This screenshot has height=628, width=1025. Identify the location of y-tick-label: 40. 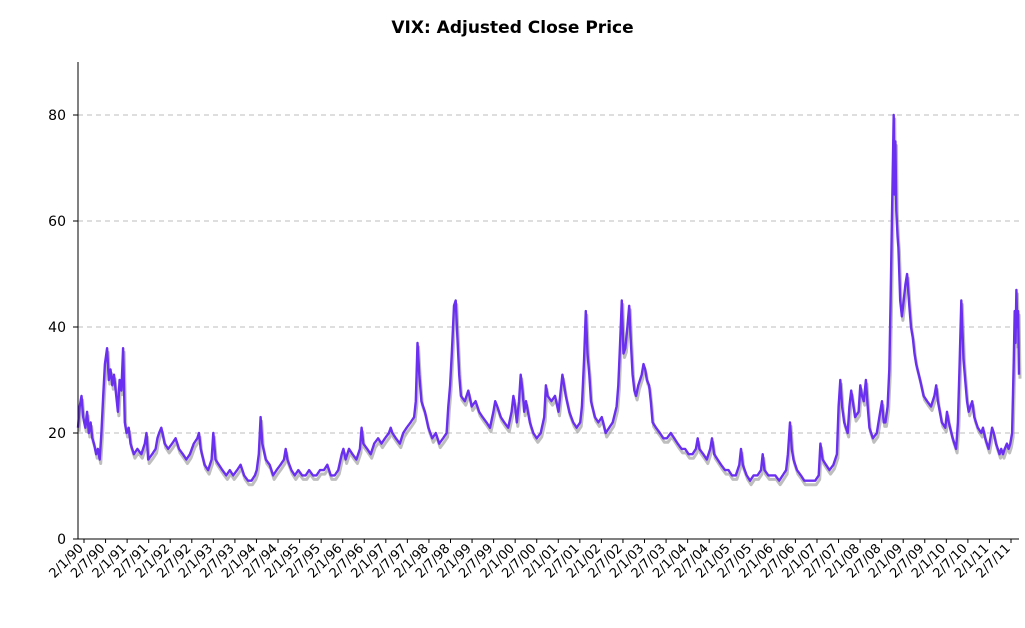
(57, 328).